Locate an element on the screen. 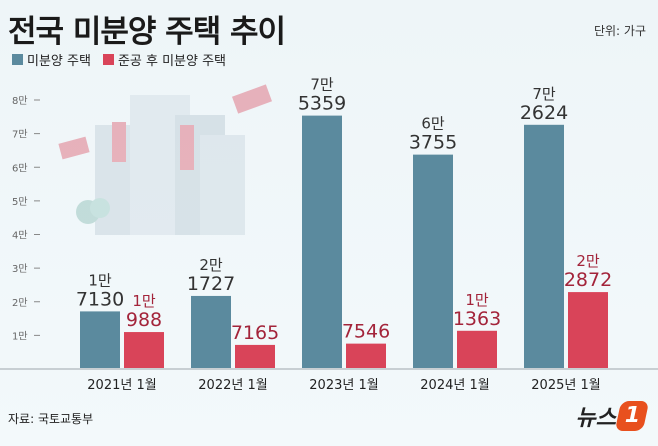 The height and width of the screenshot is (446, 658). data-label: 7165 is located at coordinates (255, 333).